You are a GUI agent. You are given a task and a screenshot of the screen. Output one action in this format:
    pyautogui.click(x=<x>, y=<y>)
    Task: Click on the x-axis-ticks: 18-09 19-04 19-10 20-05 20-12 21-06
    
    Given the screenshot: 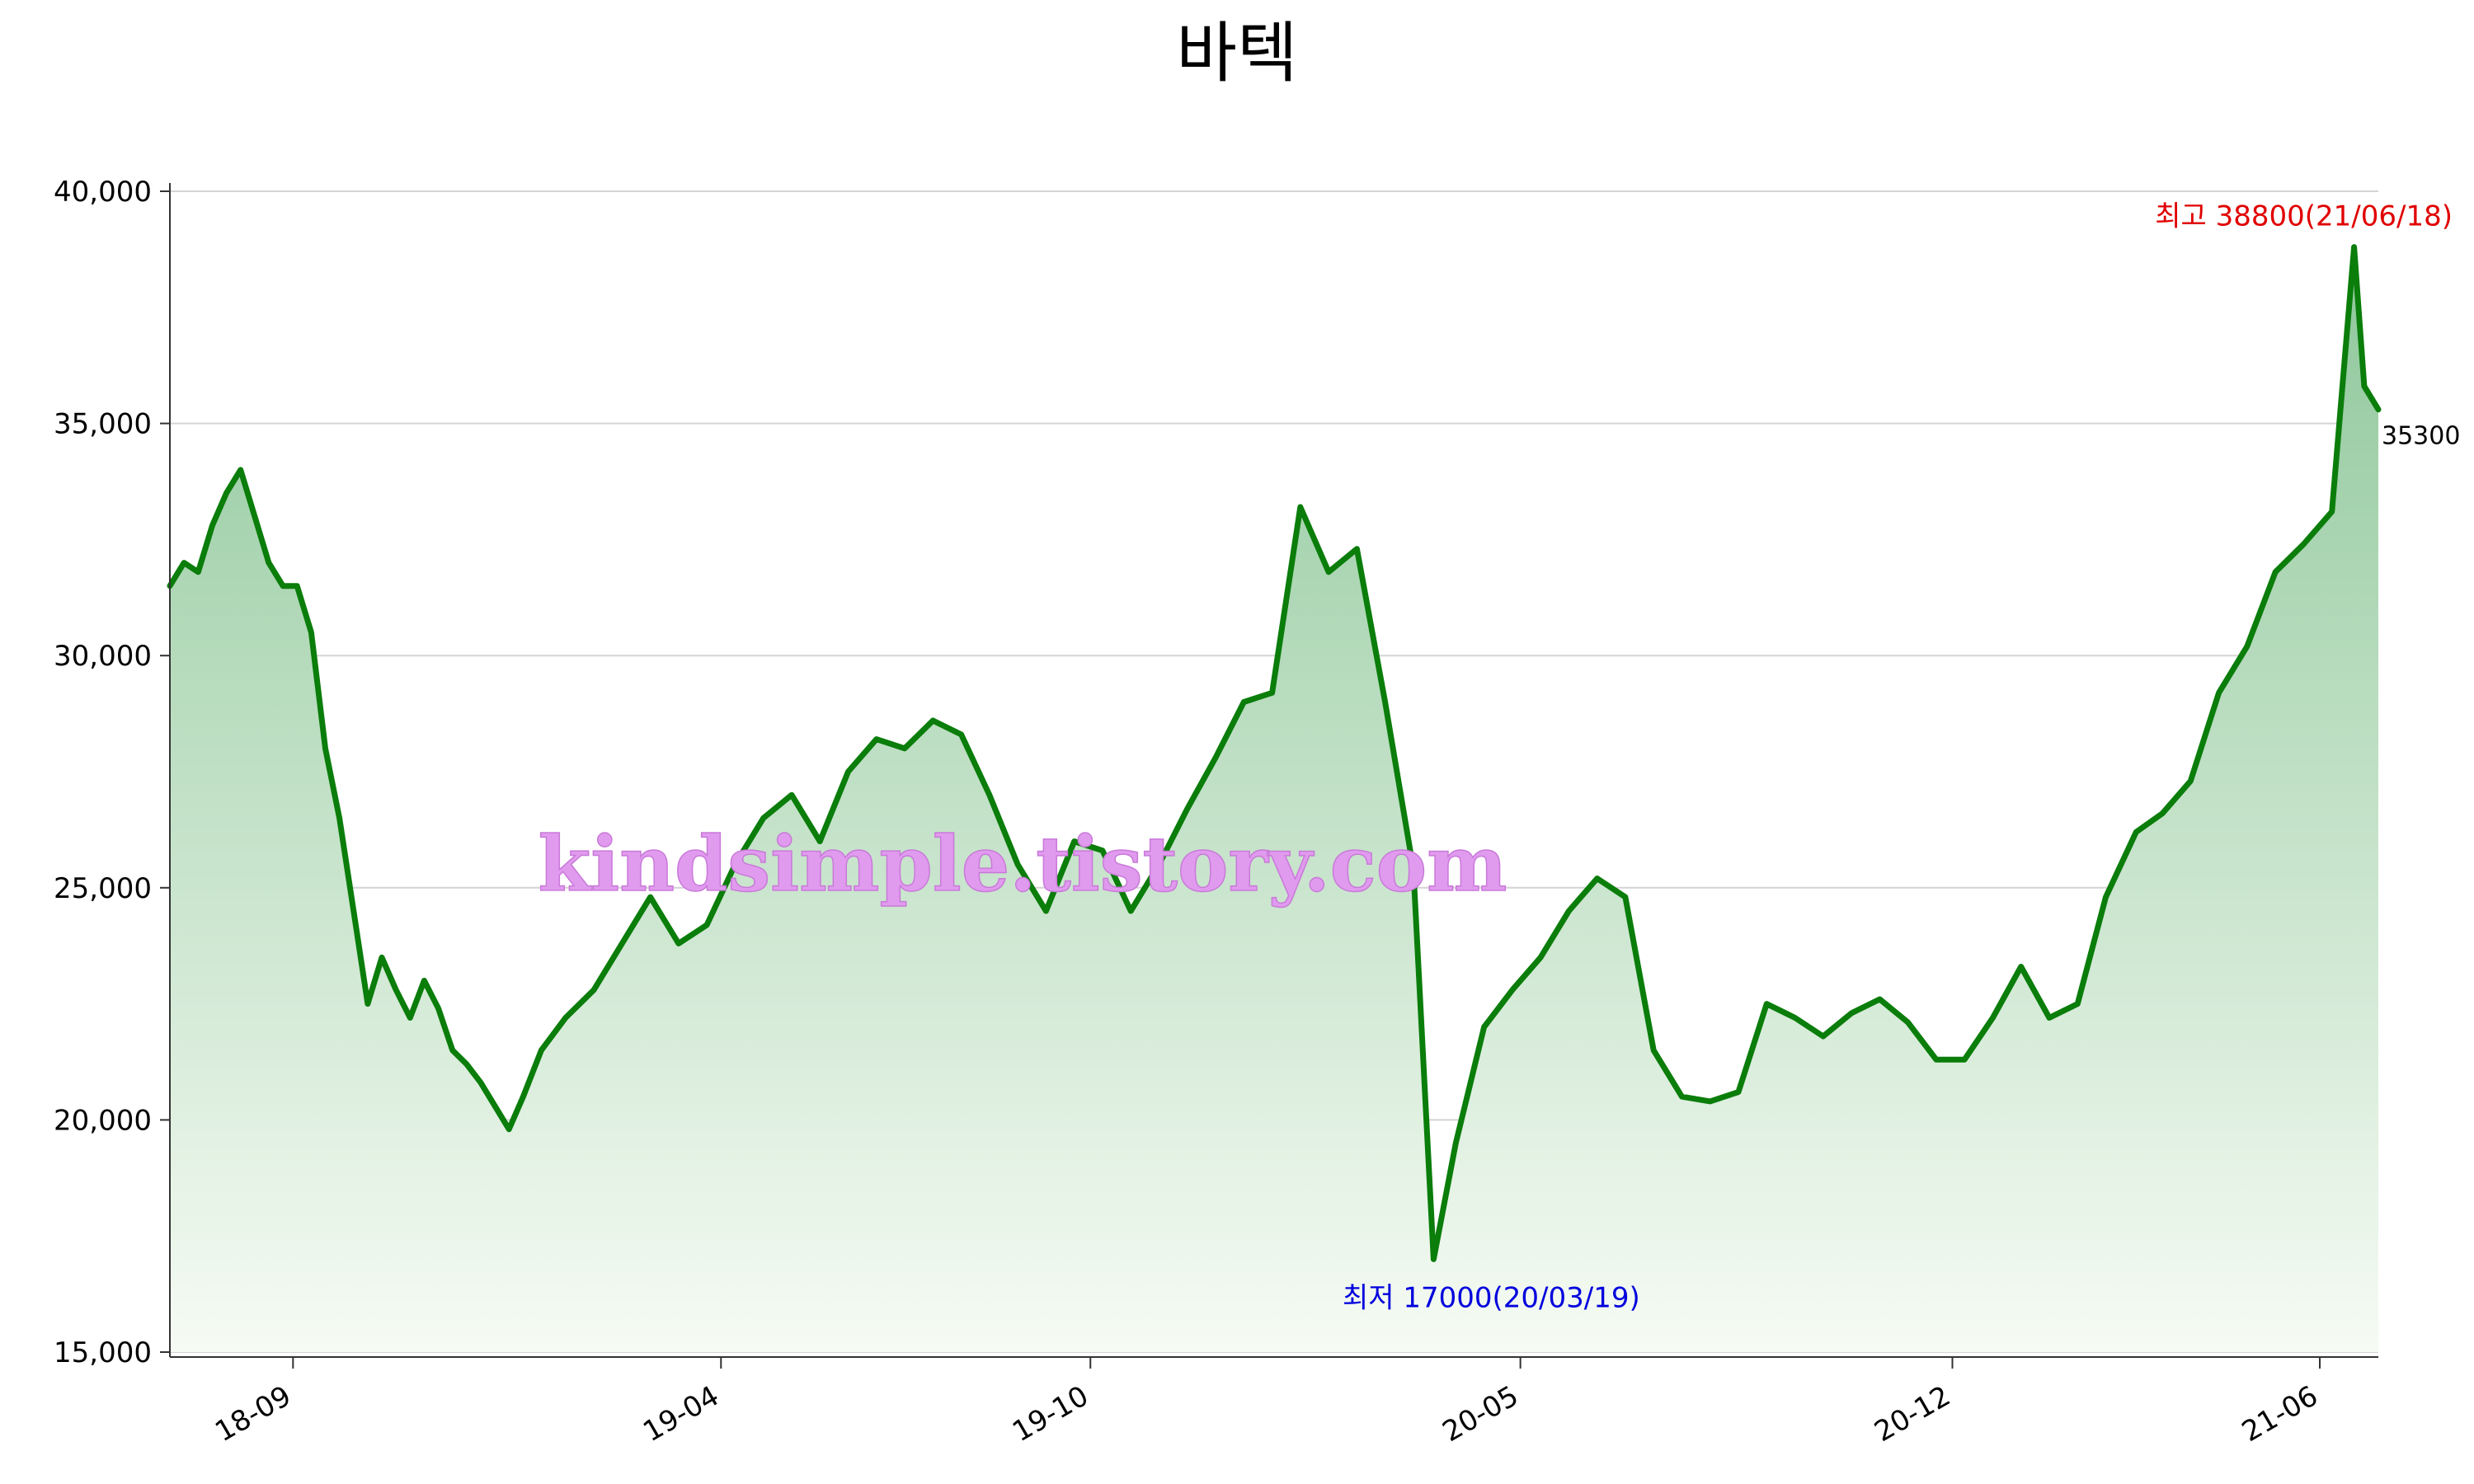 What is the action you would take?
    pyautogui.click(x=1266, y=1403)
    